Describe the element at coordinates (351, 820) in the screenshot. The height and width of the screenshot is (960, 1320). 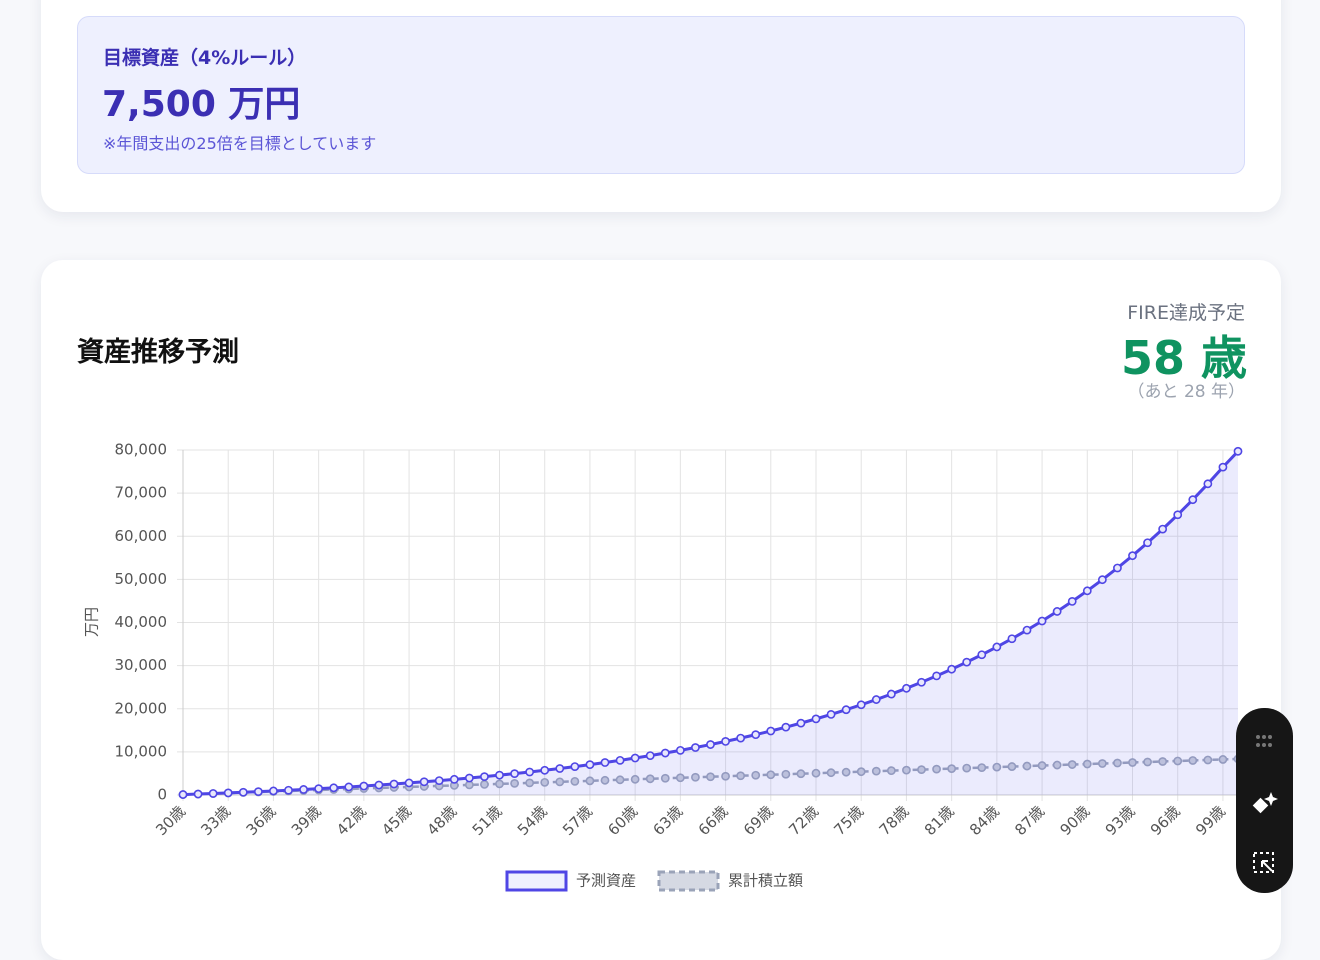
I see `x-tick-label: 42歳` at that location.